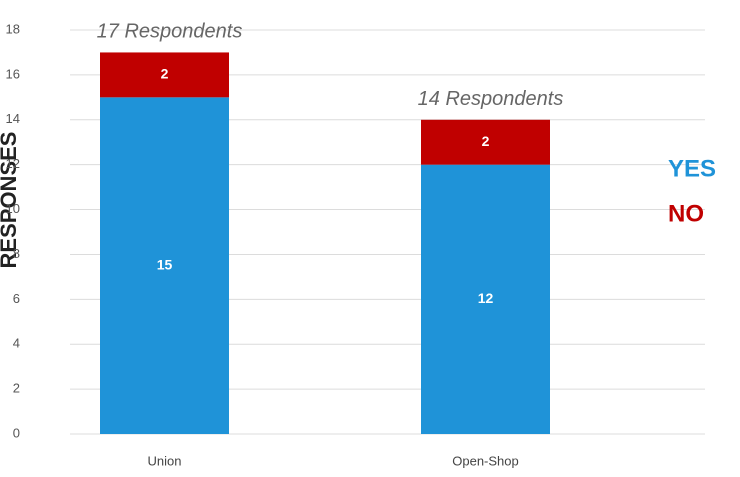 This screenshot has width=740, height=477. I want to click on data-label: 15, so click(165, 264).